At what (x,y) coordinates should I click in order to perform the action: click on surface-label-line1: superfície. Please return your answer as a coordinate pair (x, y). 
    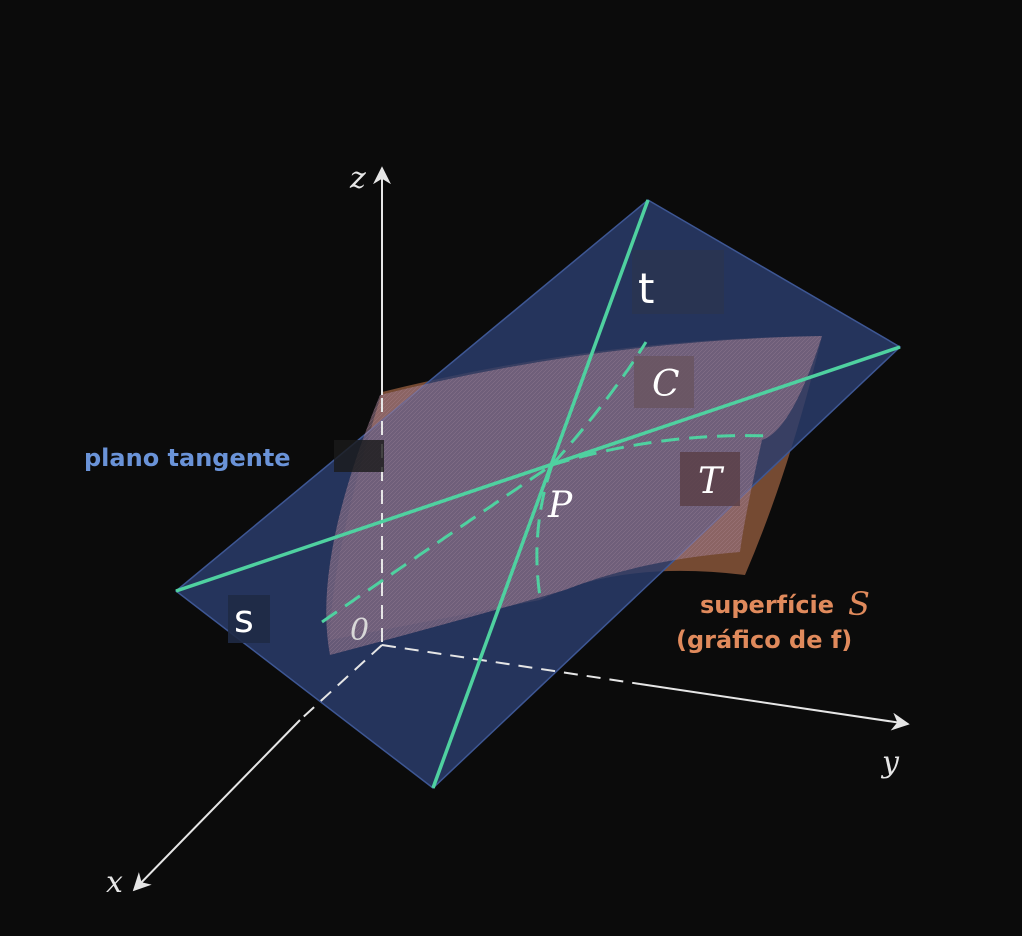
    Looking at the image, I should click on (767, 605).